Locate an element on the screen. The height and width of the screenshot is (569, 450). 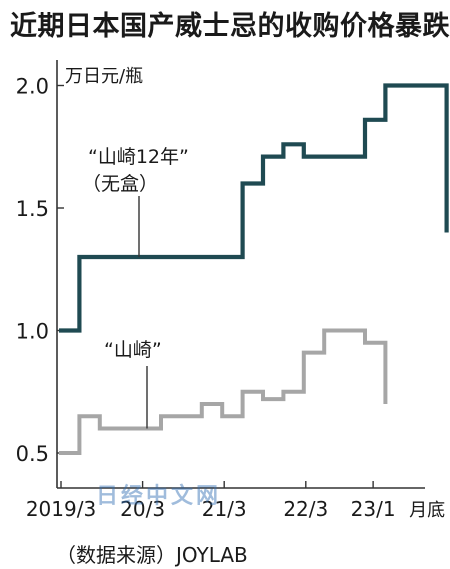
data-source: （数据来源）JOYLAB is located at coordinates (152, 555).